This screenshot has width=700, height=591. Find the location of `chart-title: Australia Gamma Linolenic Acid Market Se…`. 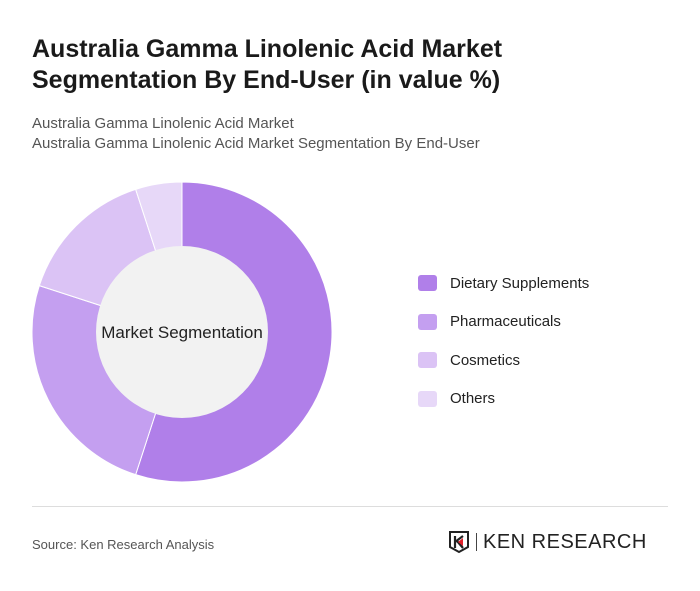

chart-title: Australia Gamma Linolenic Acid Market Se… is located at coordinates (267, 64).